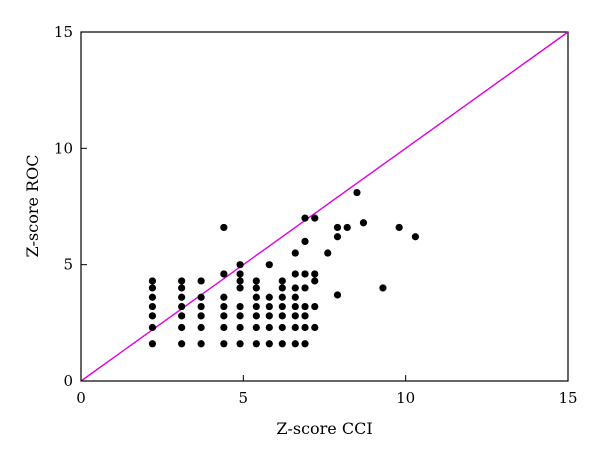 The width and height of the screenshot is (600, 457). Describe the element at coordinates (324, 428) in the screenshot. I see `x-axis-title: Z-score CCI` at that location.